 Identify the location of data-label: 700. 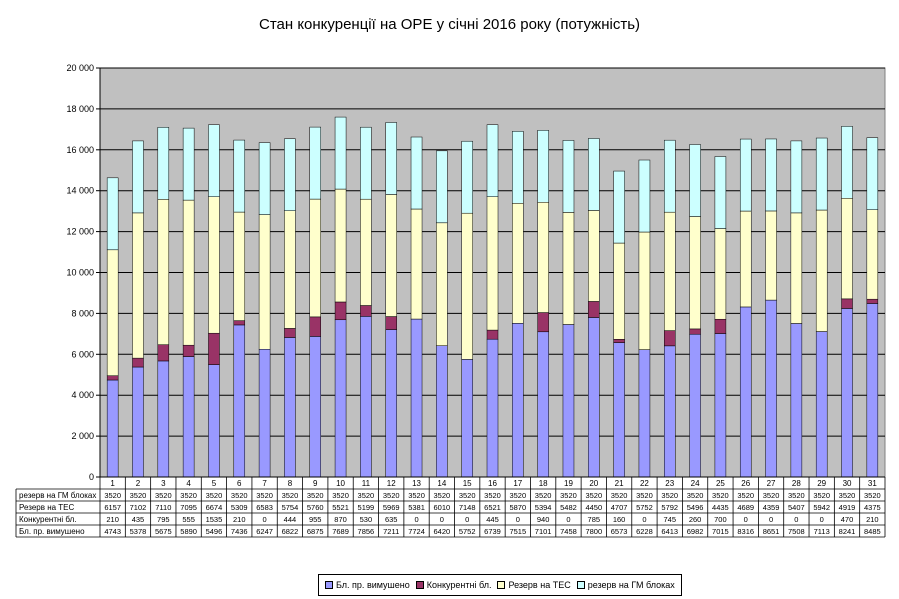
(720, 519).